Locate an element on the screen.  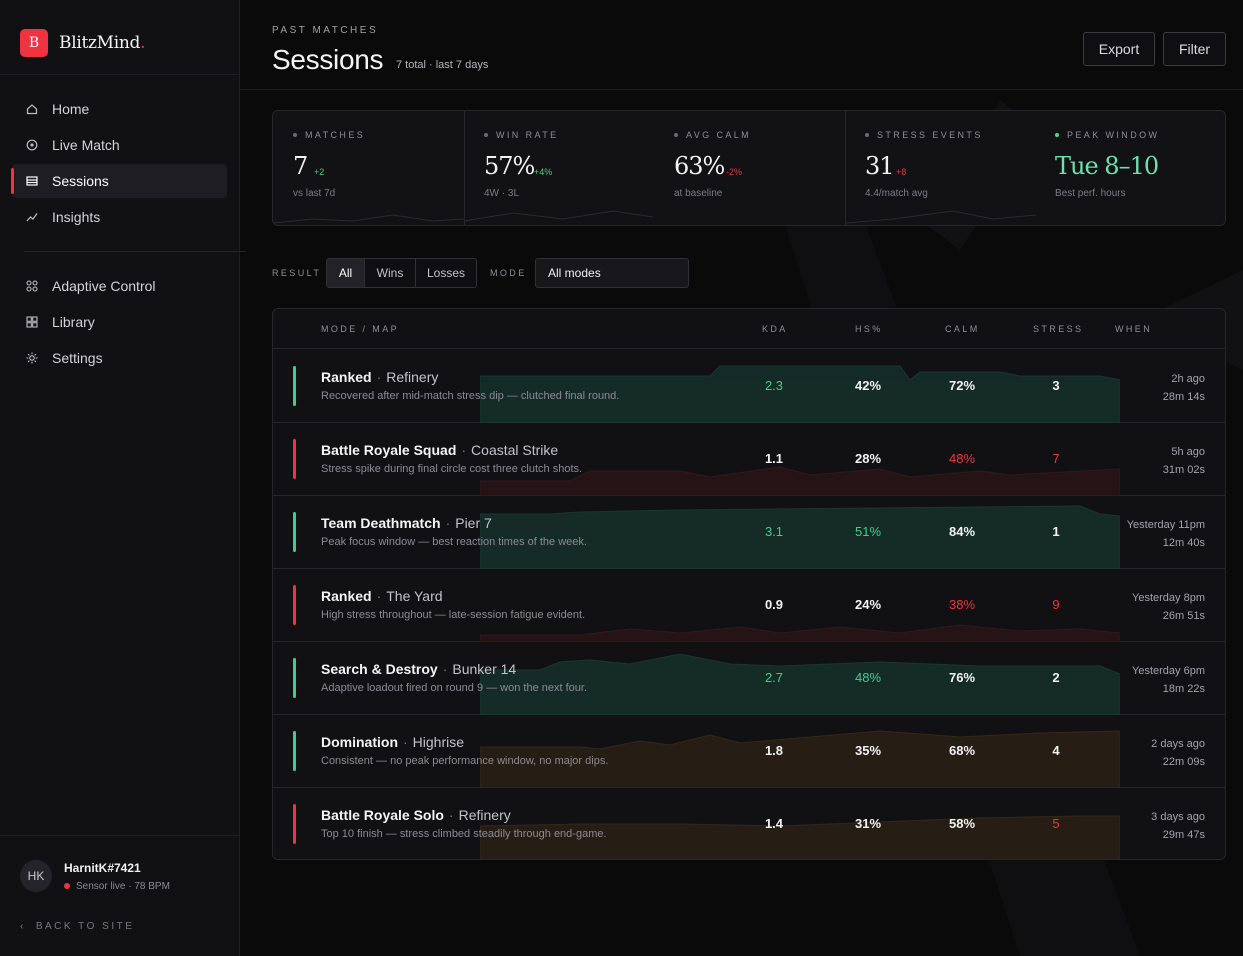
export-button: Export is located at coordinates (1119, 49).